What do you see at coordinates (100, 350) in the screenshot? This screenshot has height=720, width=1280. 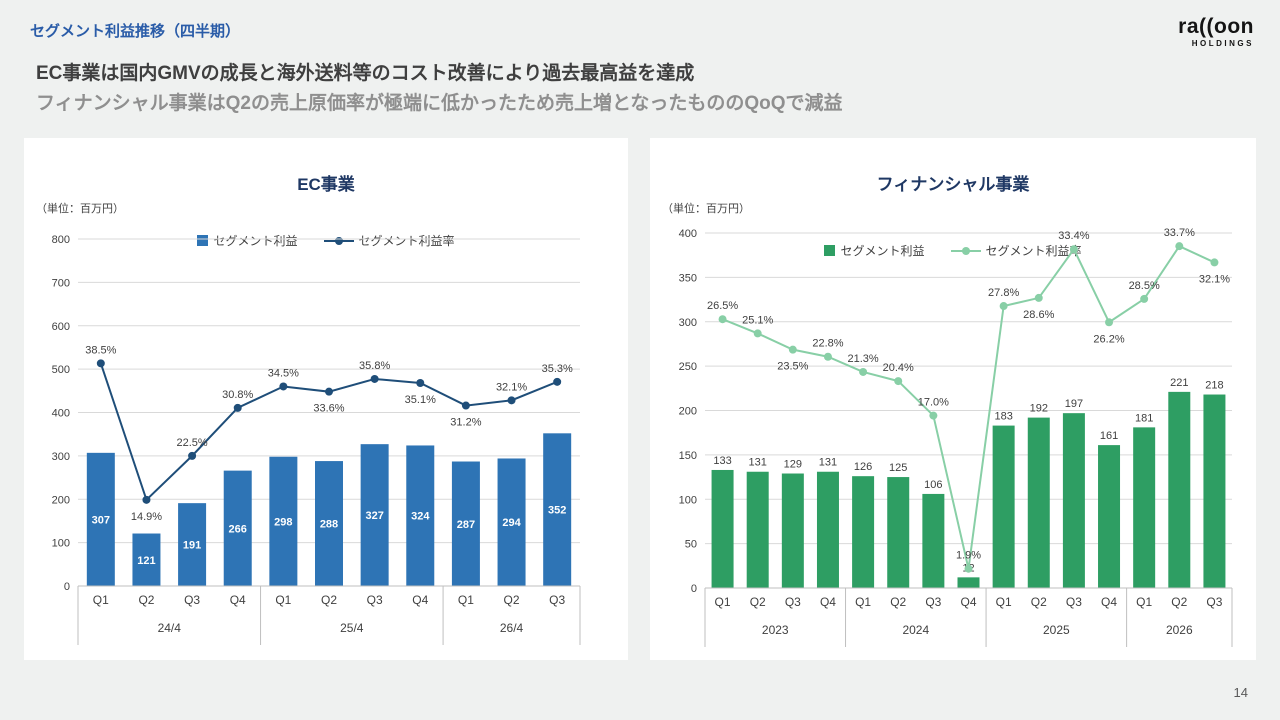 I see `profit-rate-label: 38.5%` at bounding box center [100, 350].